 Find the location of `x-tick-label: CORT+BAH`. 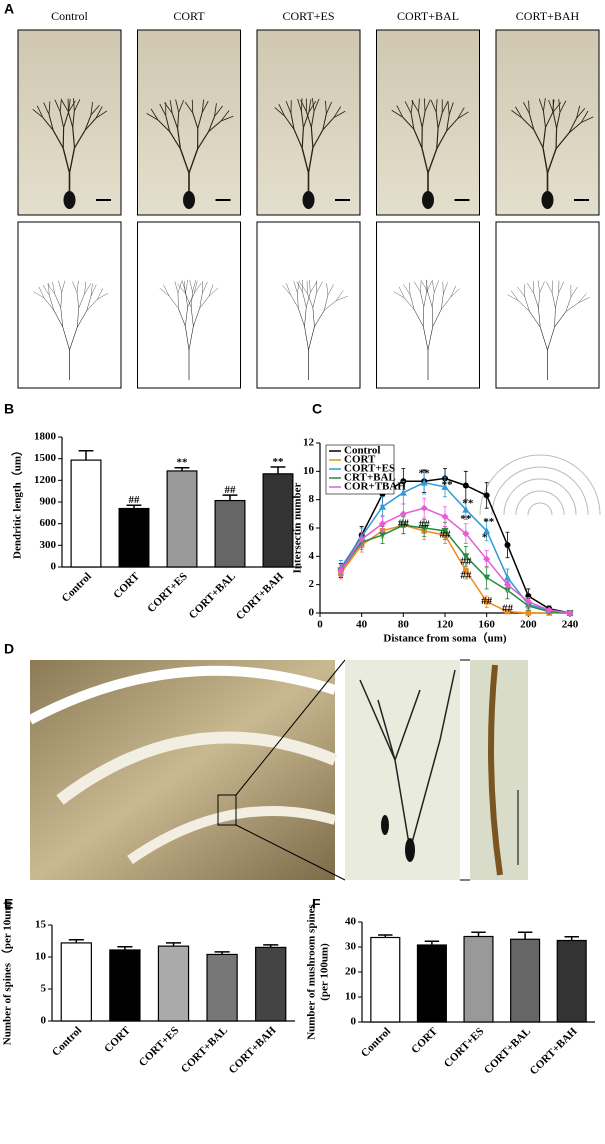

x-tick-label: CORT+BAH is located at coordinates (253, 1050).